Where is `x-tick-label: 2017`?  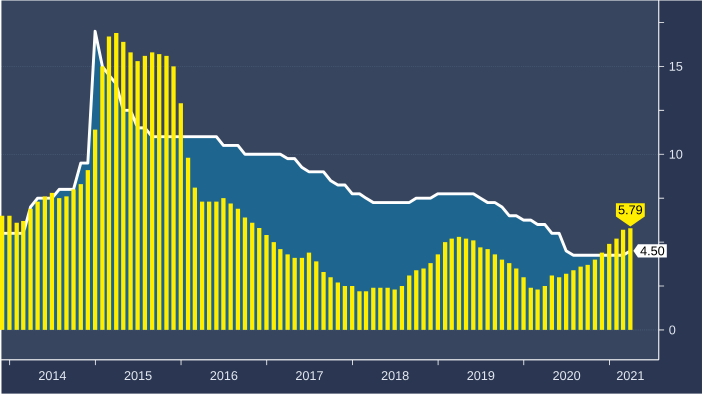 x-tick-label: 2017 is located at coordinates (309, 375).